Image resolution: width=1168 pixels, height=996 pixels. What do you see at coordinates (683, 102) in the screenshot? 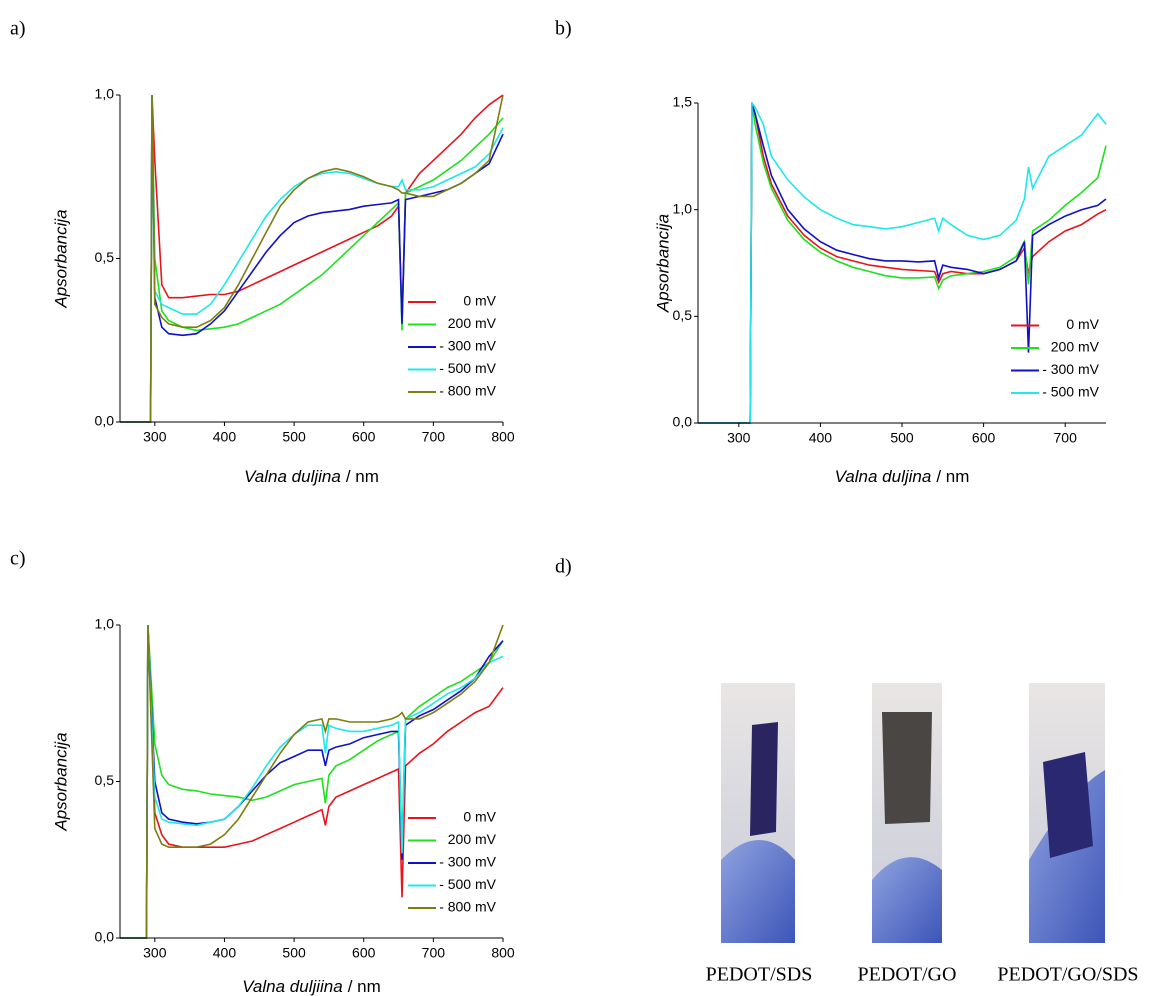
I see `y-tick-label: 1,5` at bounding box center [683, 102].